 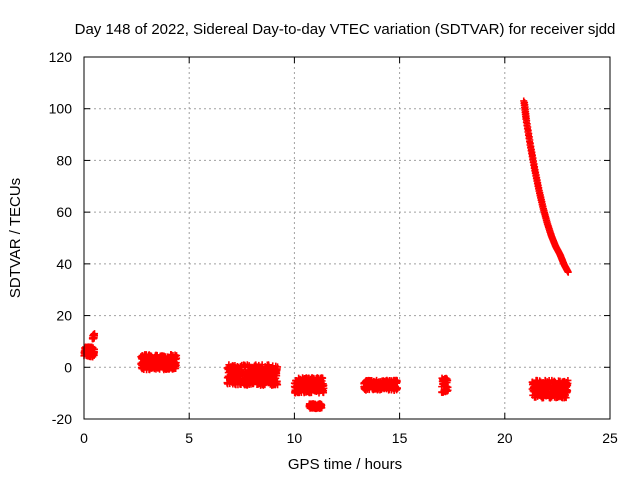 What do you see at coordinates (189, 438) in the screenshot?
I see `x-tick-label: 5` at bounding box center [189, 438].